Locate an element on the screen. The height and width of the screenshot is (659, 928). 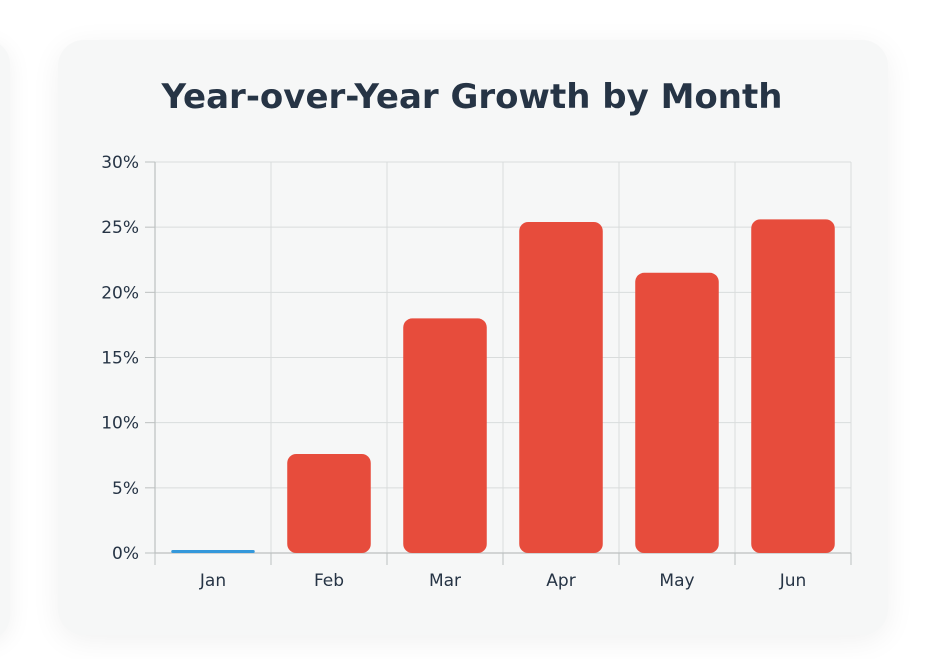
adjacent-card-edge is located at coordinates (5, 340).